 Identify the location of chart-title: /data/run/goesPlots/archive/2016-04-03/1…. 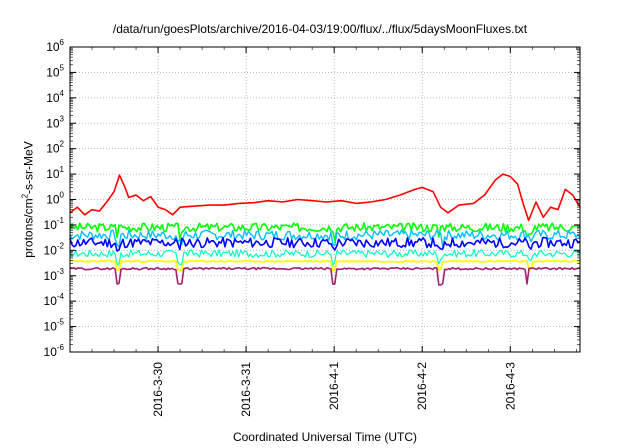
(320, 29).